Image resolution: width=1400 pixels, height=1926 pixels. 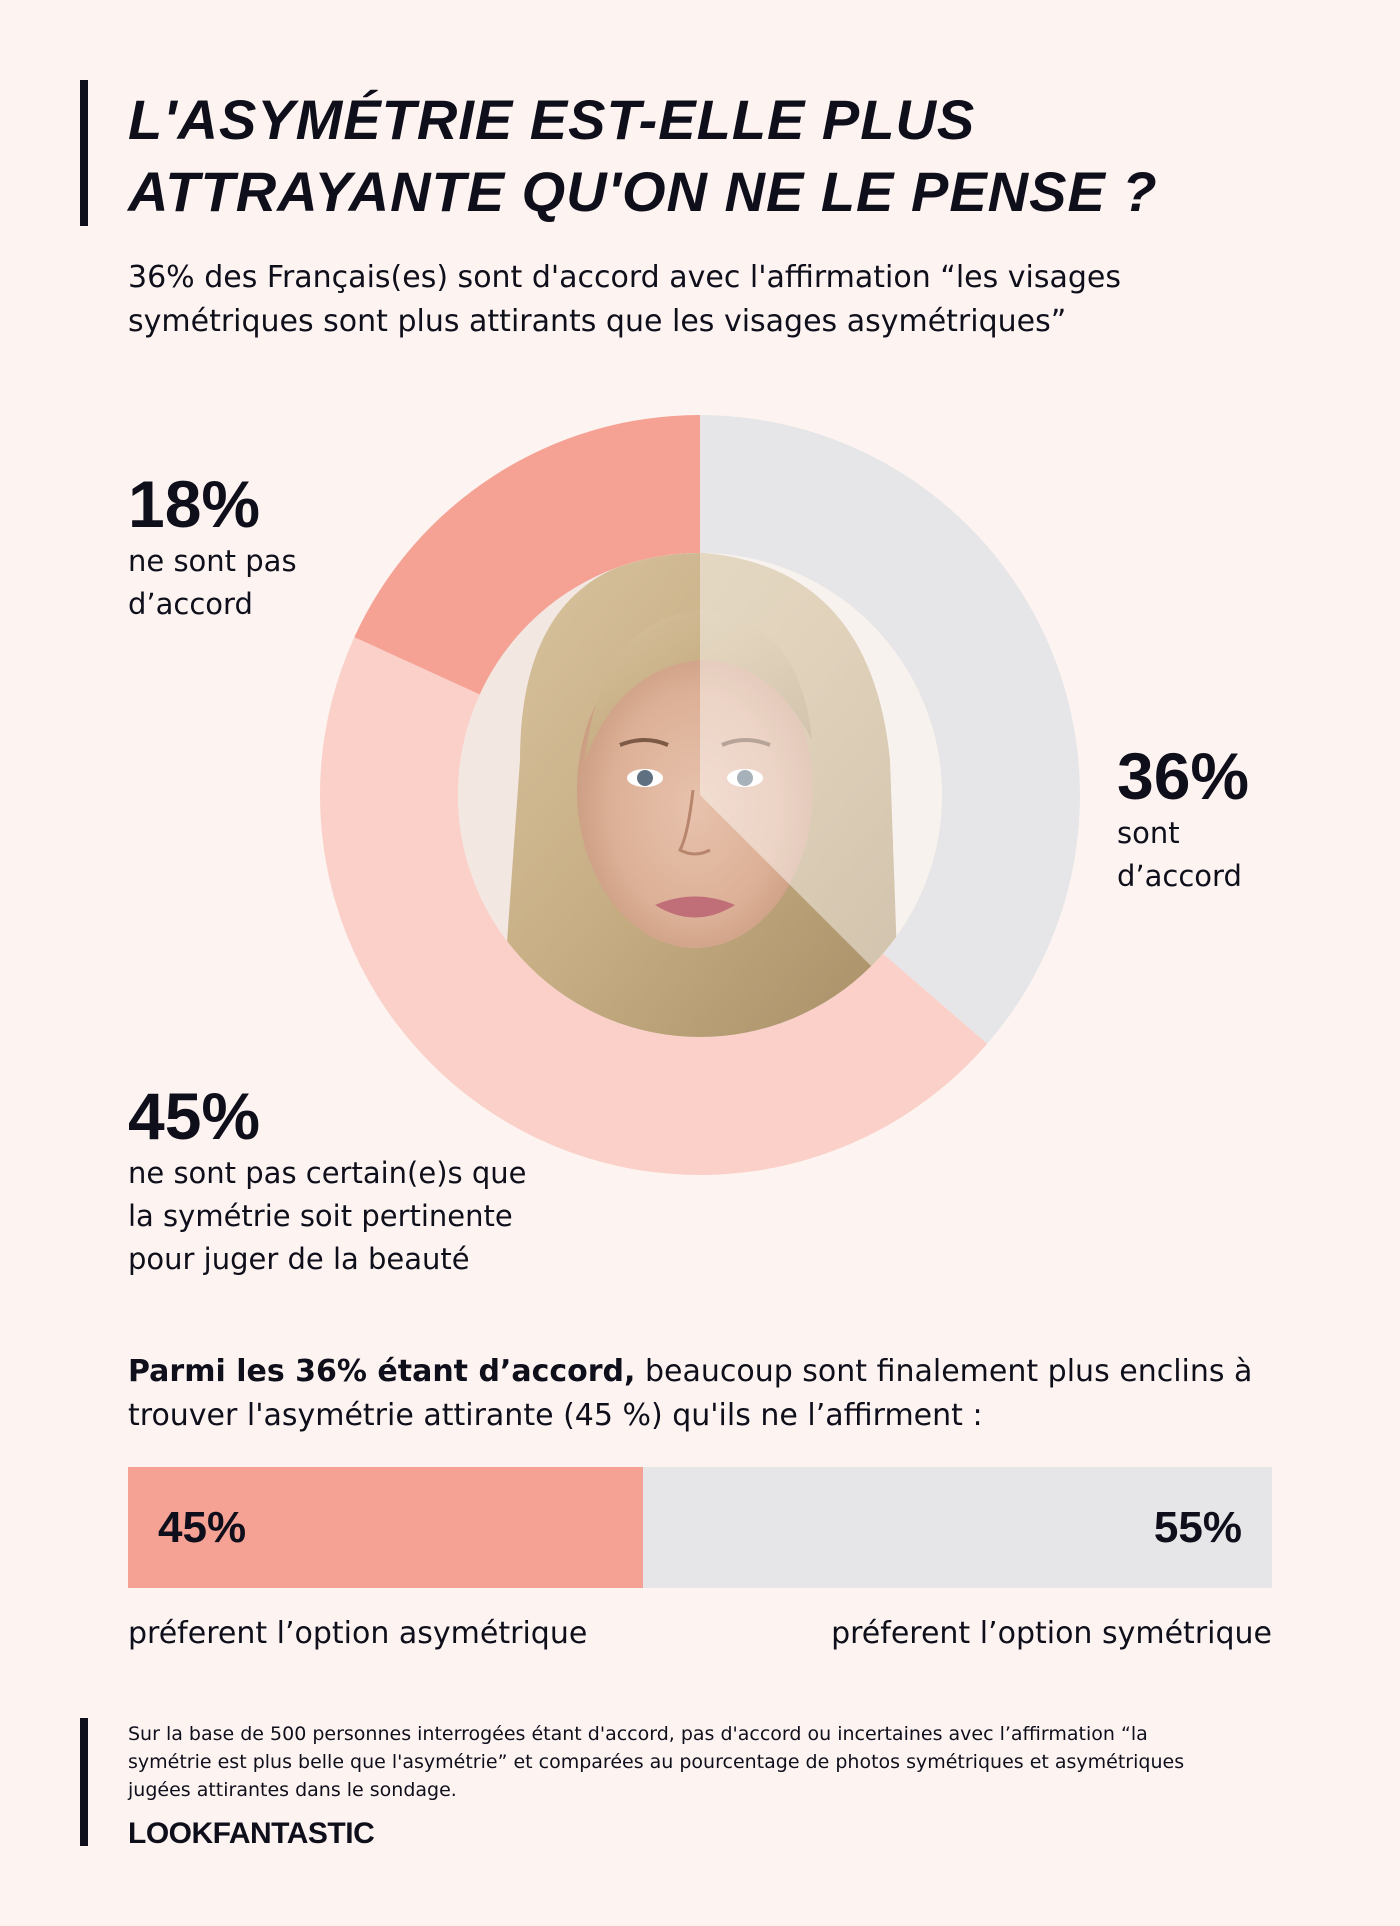 What do you see at coordinates (385, 1527) in the screenshot?
I see `bar-asymmetric` at bounding box center [385, 1527].